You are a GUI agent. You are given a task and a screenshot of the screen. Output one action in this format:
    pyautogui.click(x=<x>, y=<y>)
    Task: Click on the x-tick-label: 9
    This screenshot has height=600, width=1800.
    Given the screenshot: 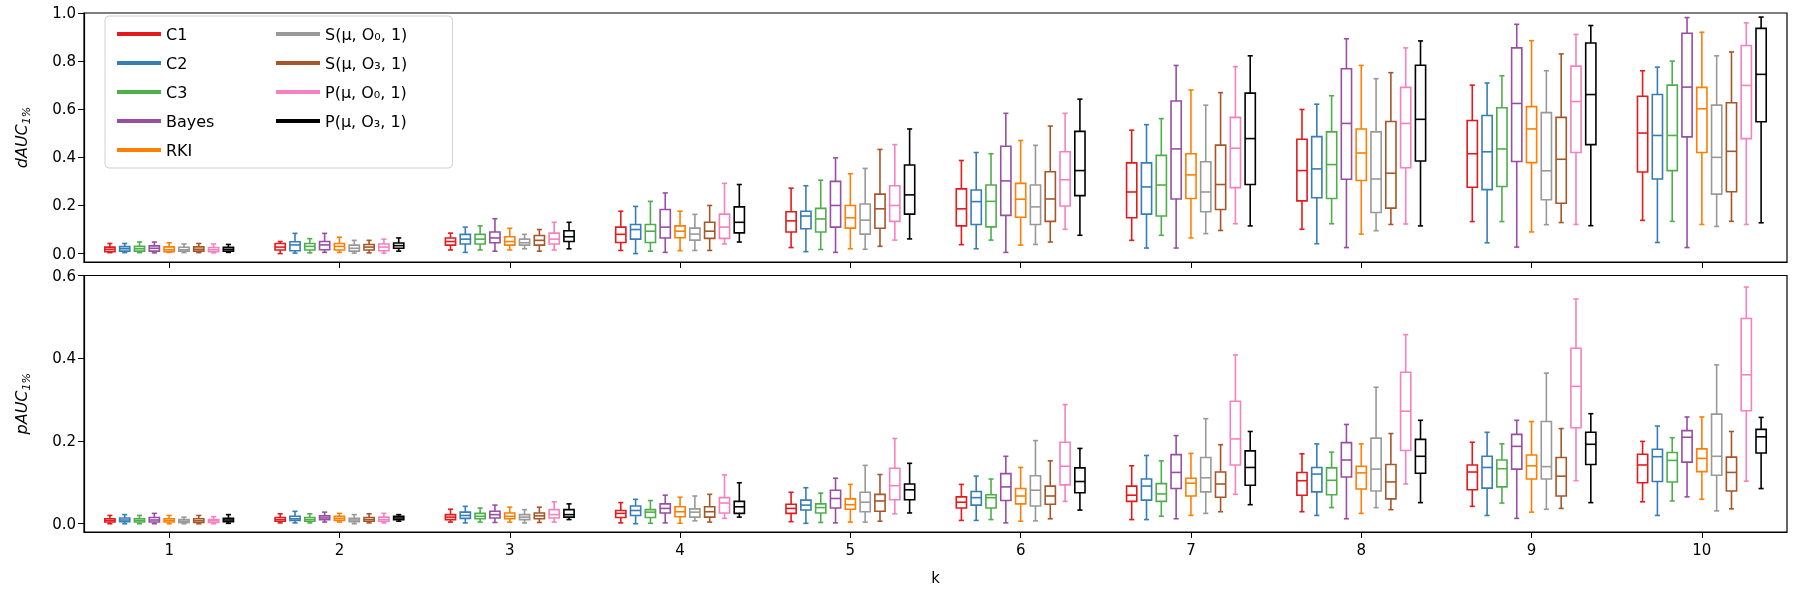 What is the action you would take?
    pyautogui.click(x=1531, y=549)
    